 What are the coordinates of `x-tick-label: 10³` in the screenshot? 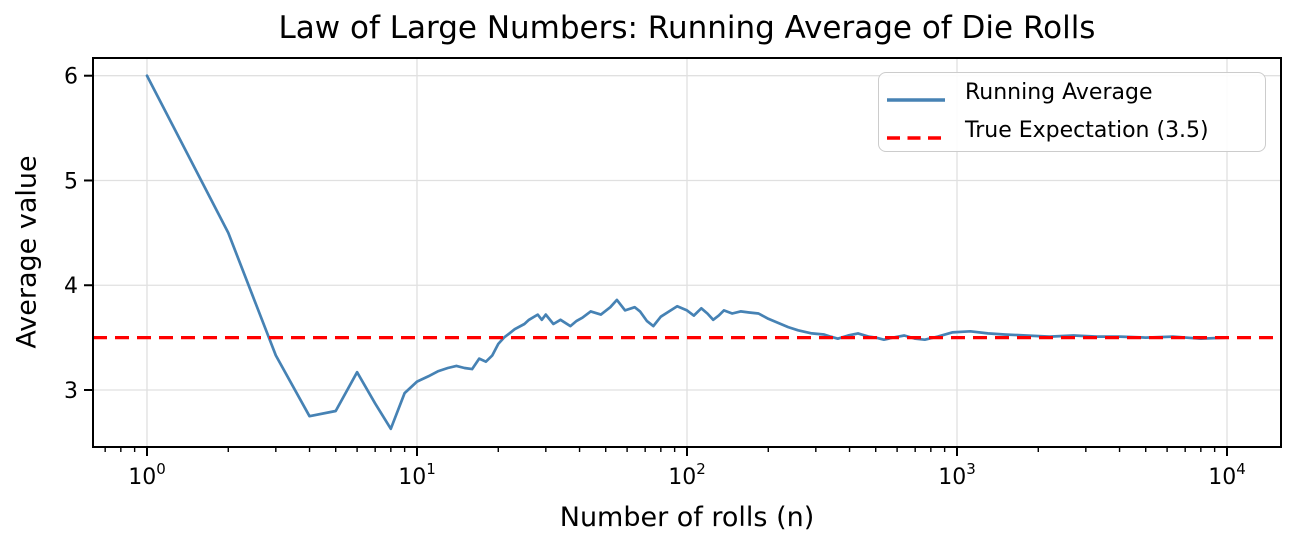 It's located at (957, 475).